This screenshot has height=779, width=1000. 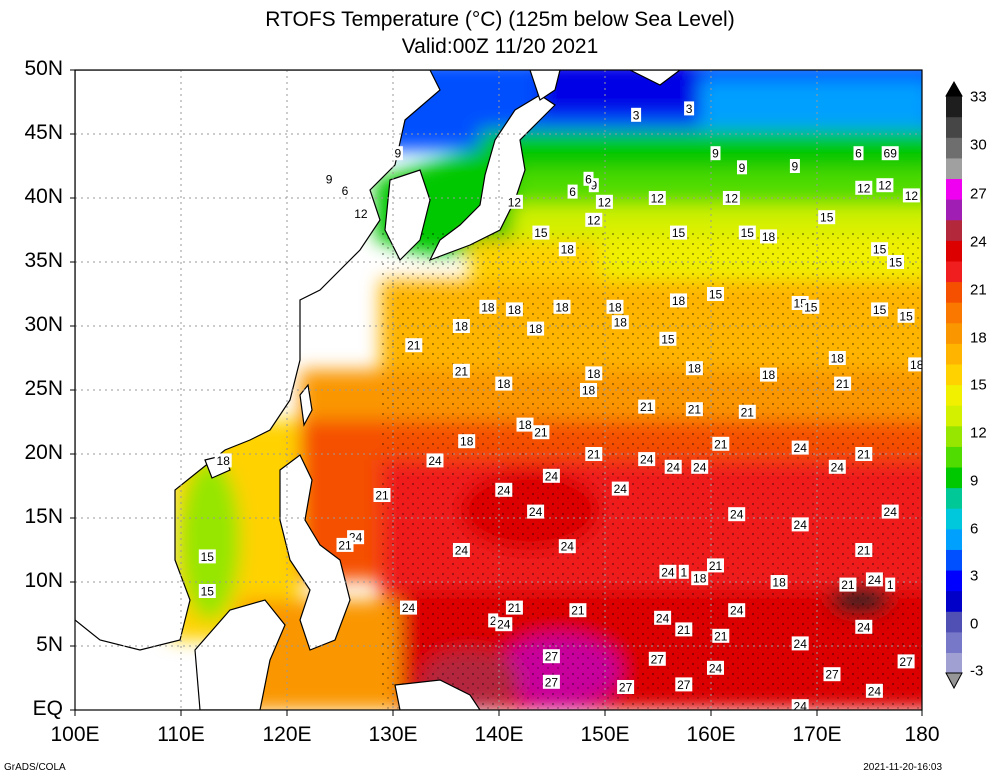 I want to click on map-subtitle: Valid:00Z 11/20 2021, so click(x=500, y=46).